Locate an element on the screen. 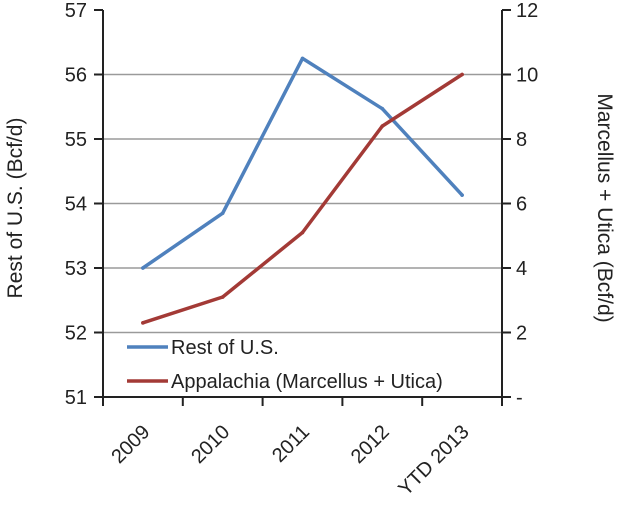 The width and height of the screenshot is (620, 517). right-y-tick-labels: - 2 4 6 8 10 12 is located at coordinates (527, 204).